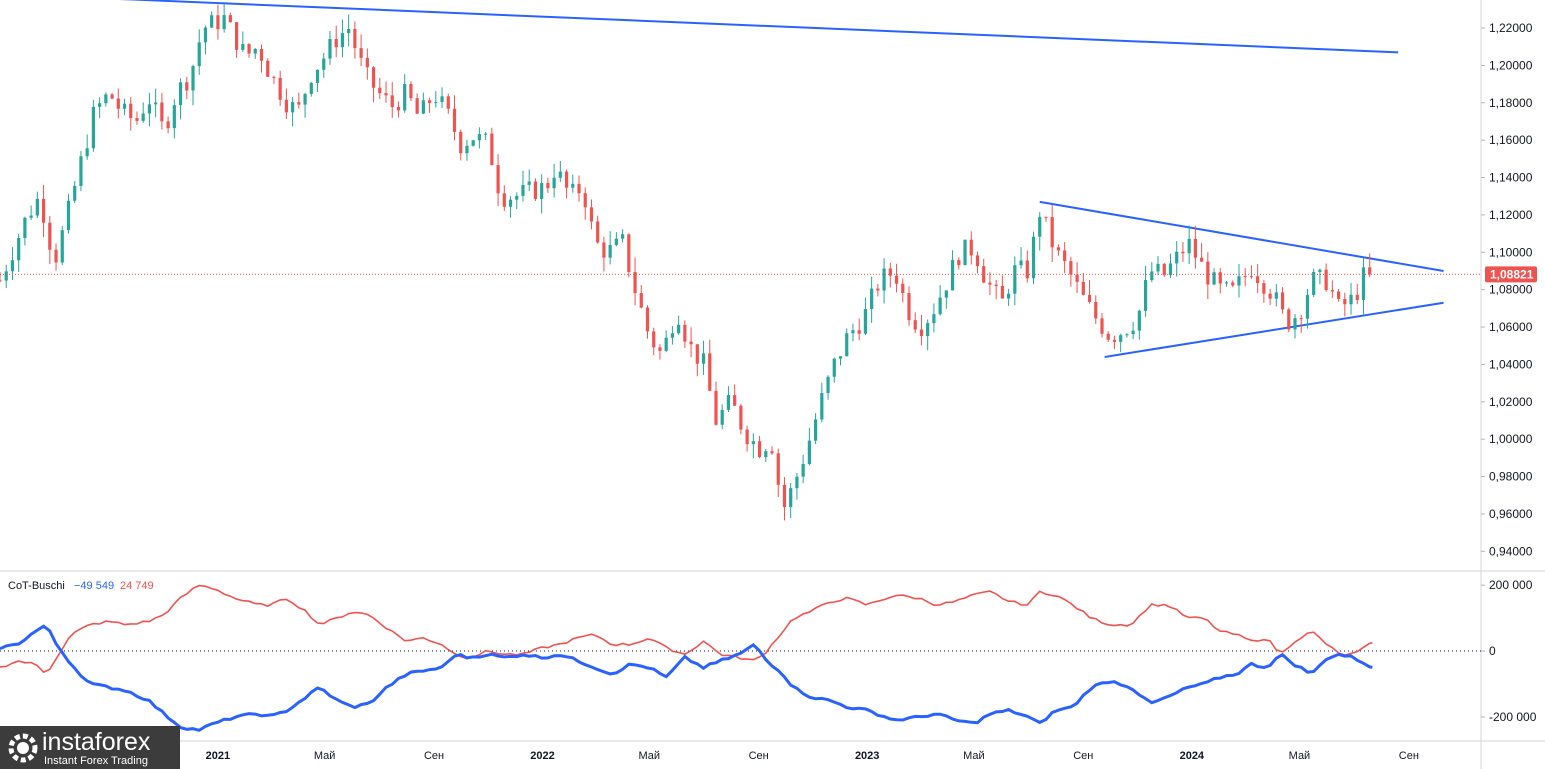 The height and width of the screenshot is (769, 1545). Describe the element at coordinates (759, 27) in the screenshot. I see `upper-long-trendline` at that location.